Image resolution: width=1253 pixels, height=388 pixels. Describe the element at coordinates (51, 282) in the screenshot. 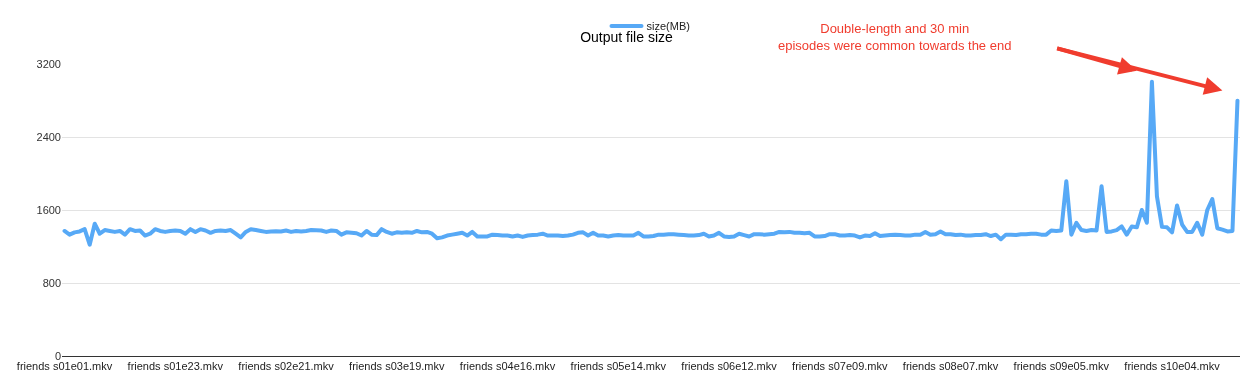

I see `y-tick-label: 800` at that location.